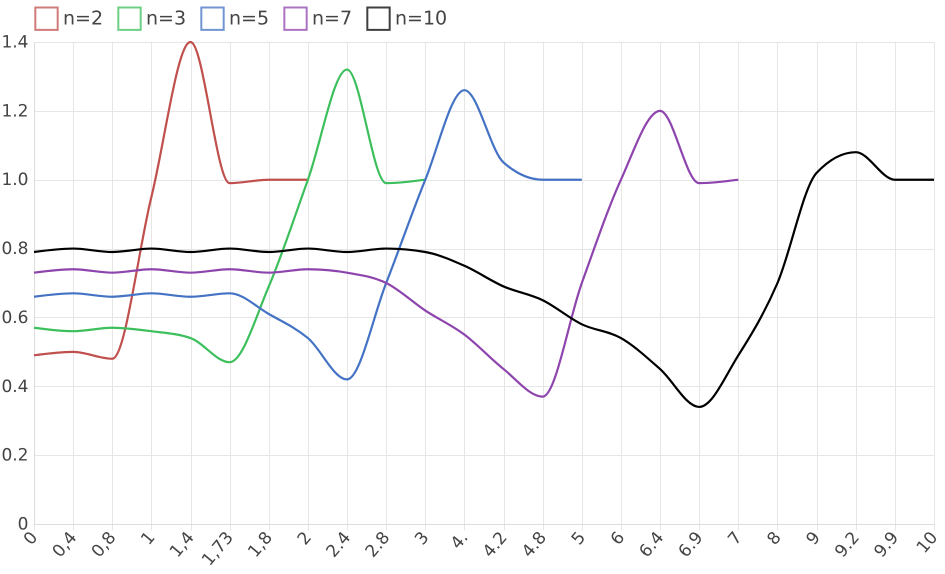 The width and height of the screenshot is (945, 574). What do you see at coordinates (14, 249) in the screenshot?
I see `y-tick-label: 0.8` at bounding box center [14, 249].